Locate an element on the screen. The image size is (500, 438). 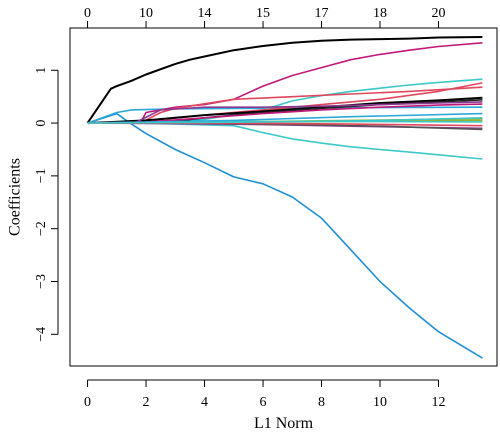
x-tick-label: 4 is located at coordinates (204, 402).